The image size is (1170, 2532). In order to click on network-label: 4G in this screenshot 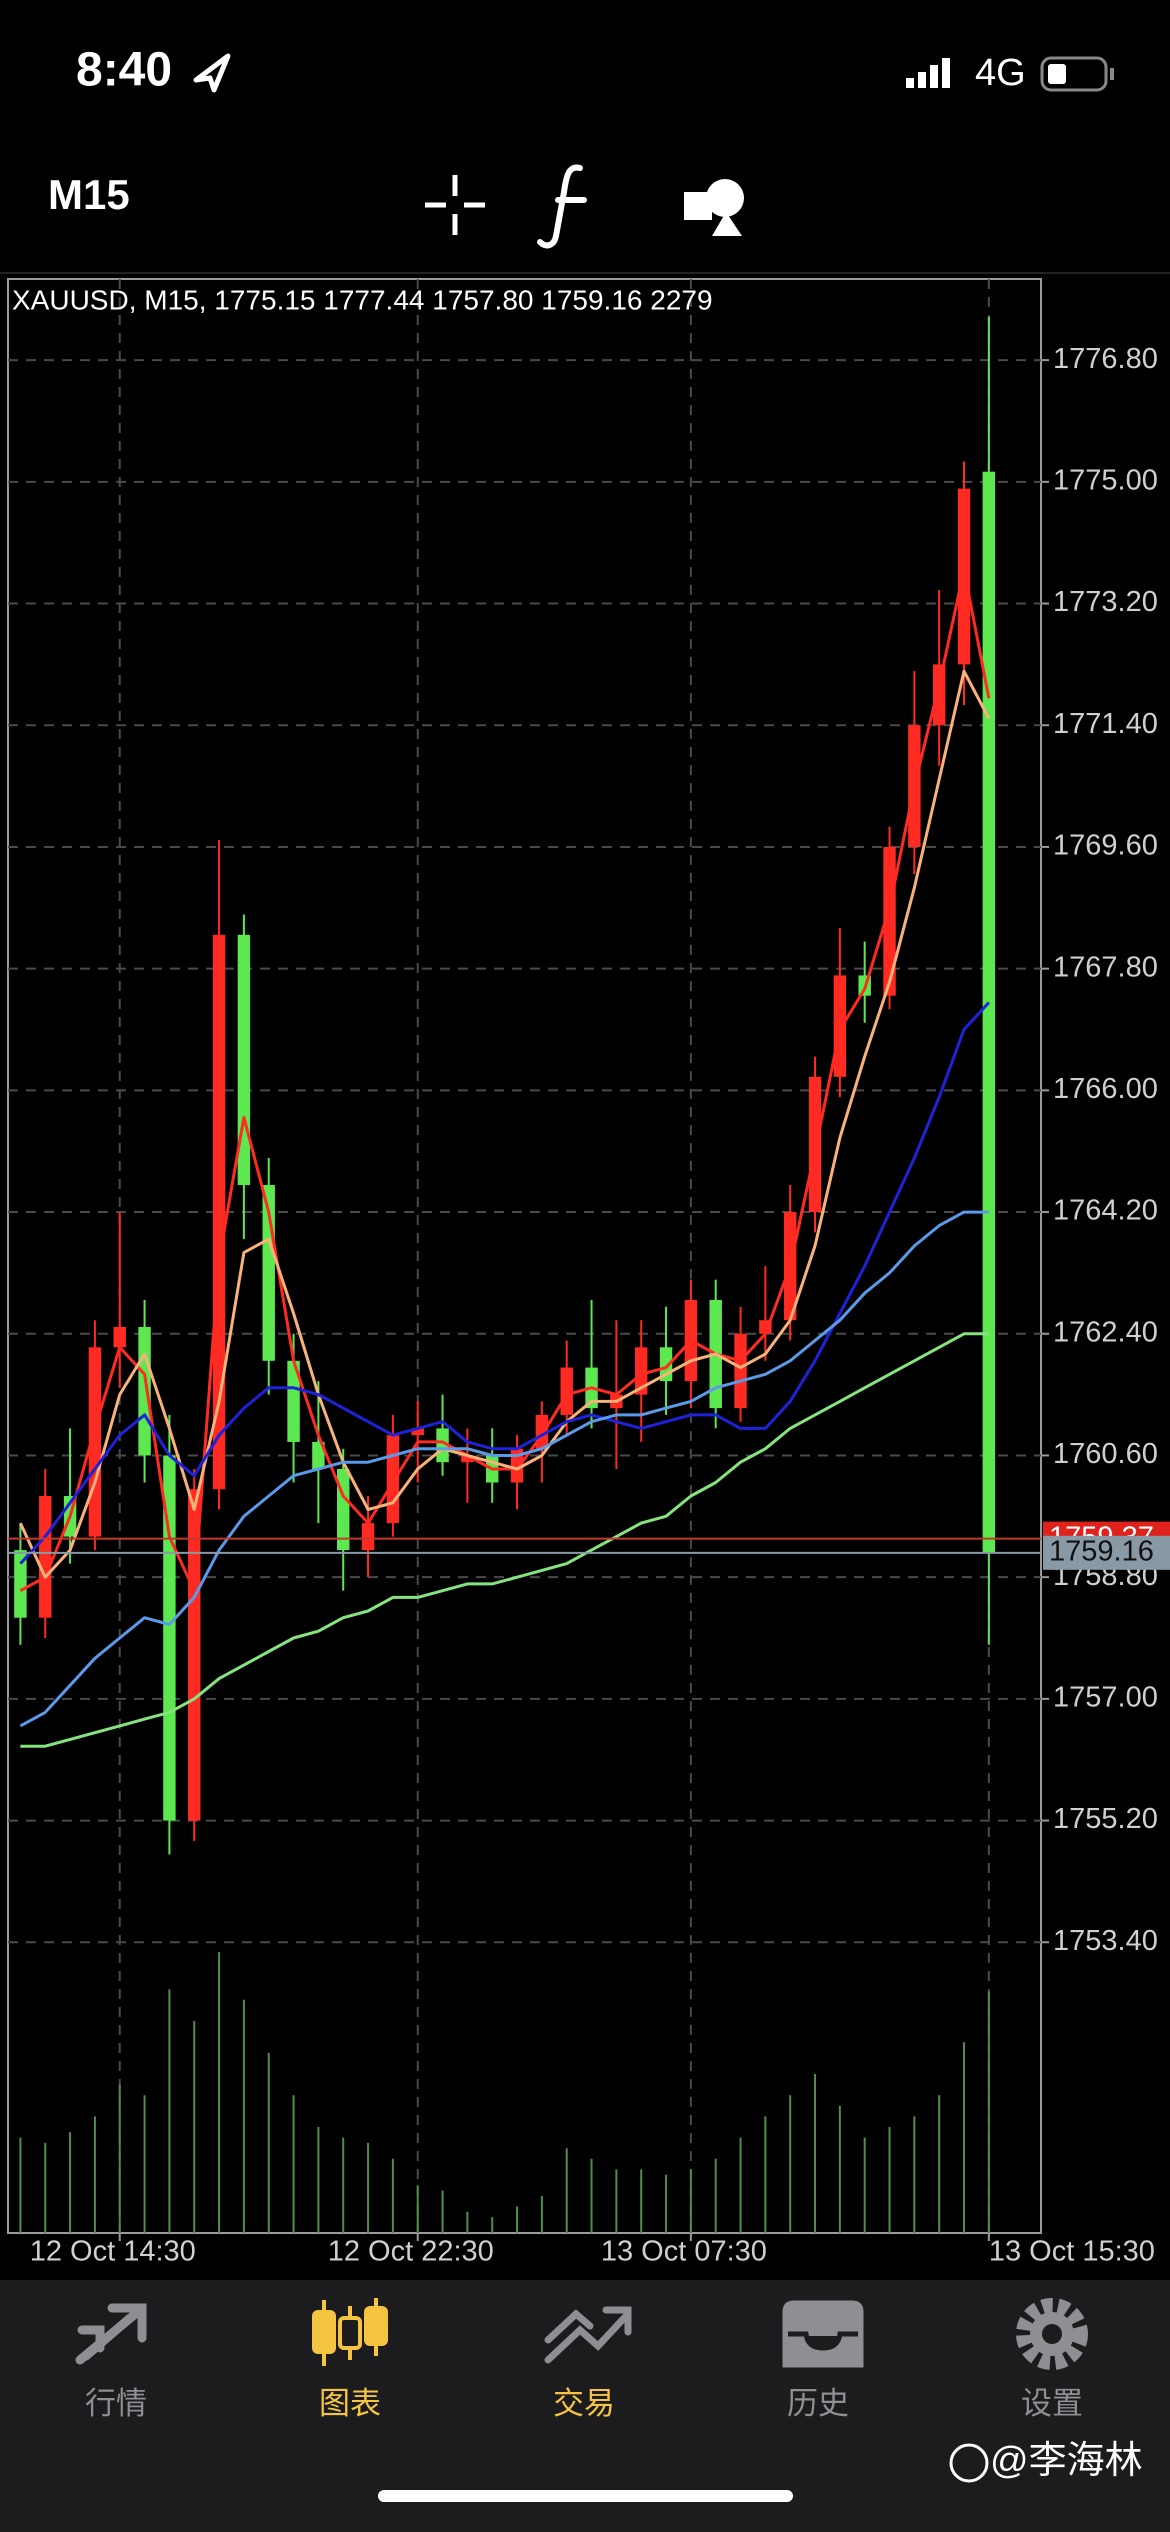, I will do `click(1000, 73)`.